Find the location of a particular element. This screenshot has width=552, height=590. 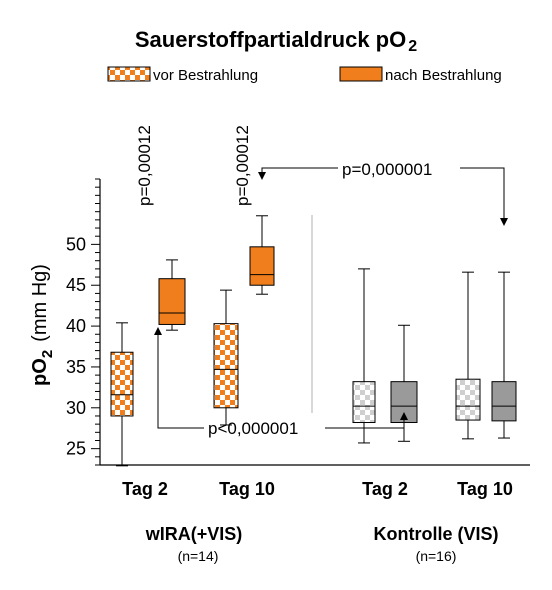

box-wira-tag2-nach is located at coordinates (172, 295).